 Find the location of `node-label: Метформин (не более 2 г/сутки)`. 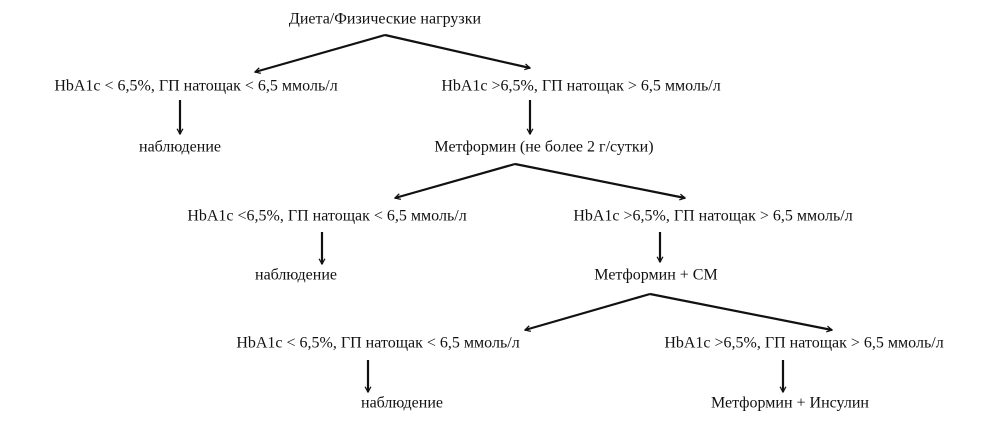

node-label: Метформин (не более 2 г/сутки) is located at coordinates (543, 147).